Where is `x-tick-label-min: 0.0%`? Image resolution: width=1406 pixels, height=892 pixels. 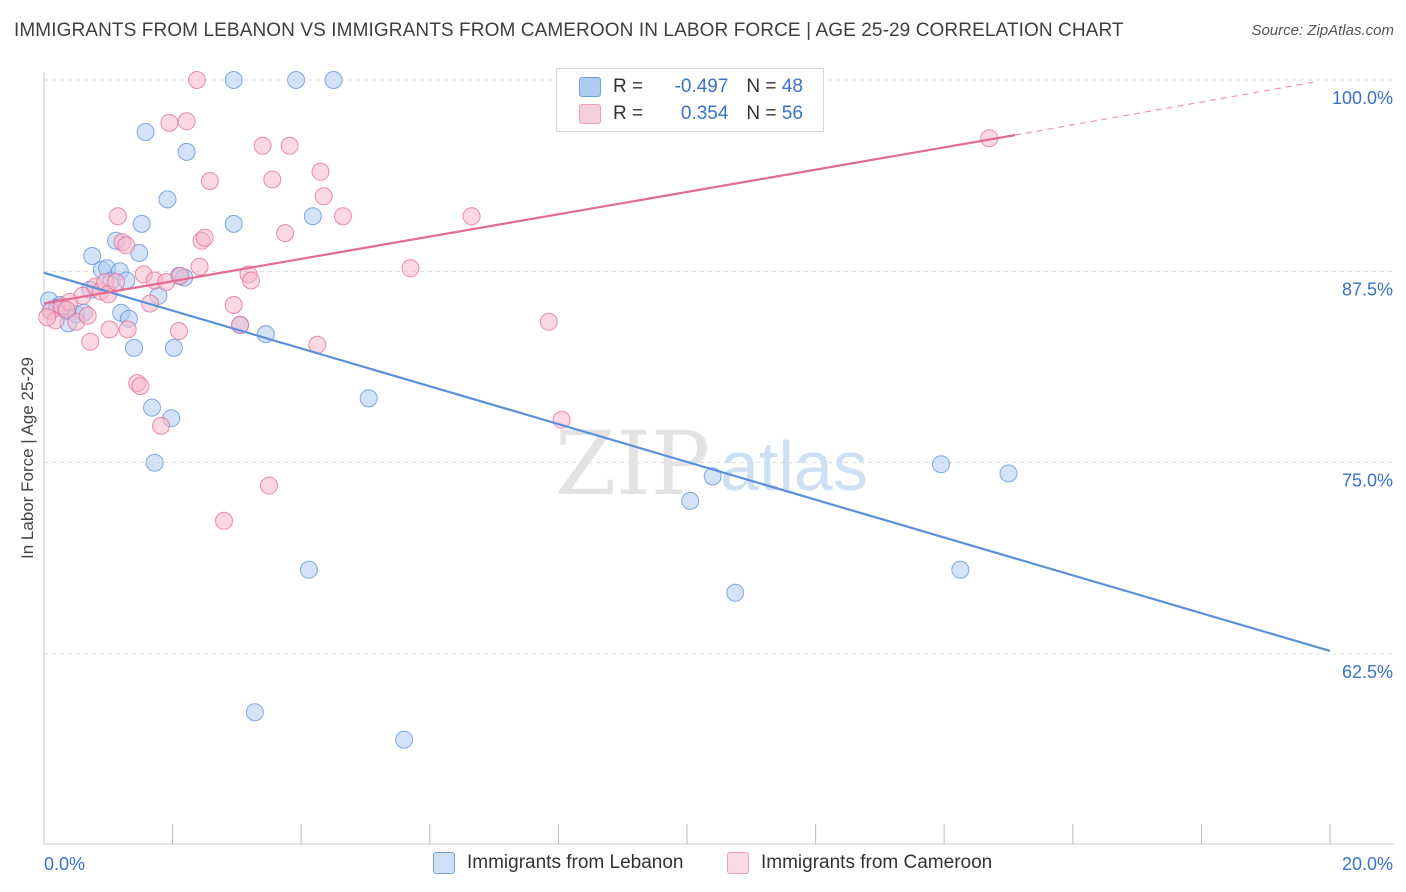
x-tick-label-min: 0.0% is located at coordinates (64, 864).